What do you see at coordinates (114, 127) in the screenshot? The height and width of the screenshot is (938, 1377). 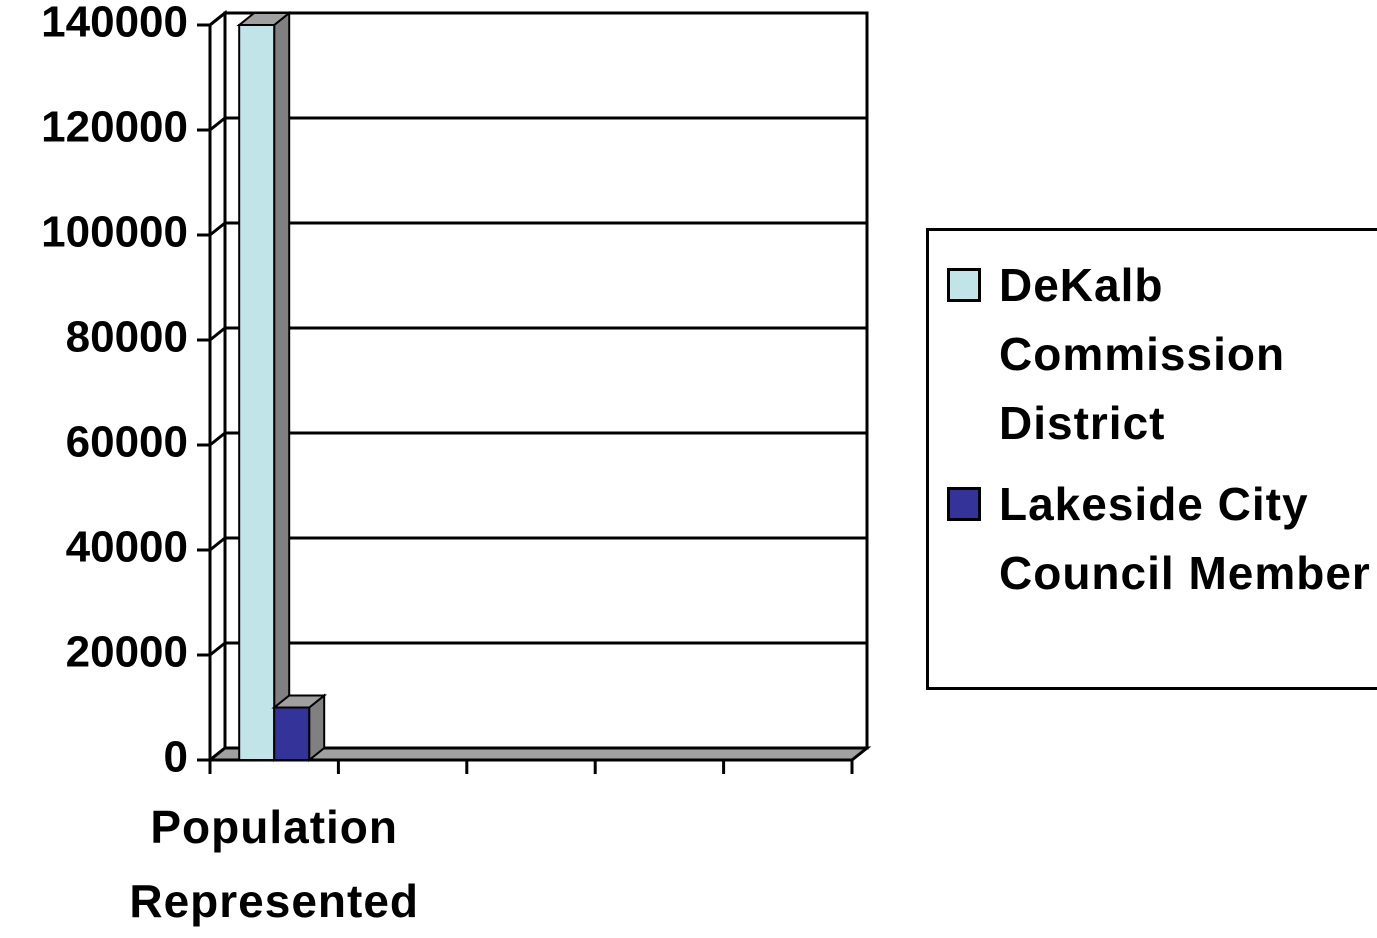 I see `y-tick-label: 120000` at bounding box center [114, 127].